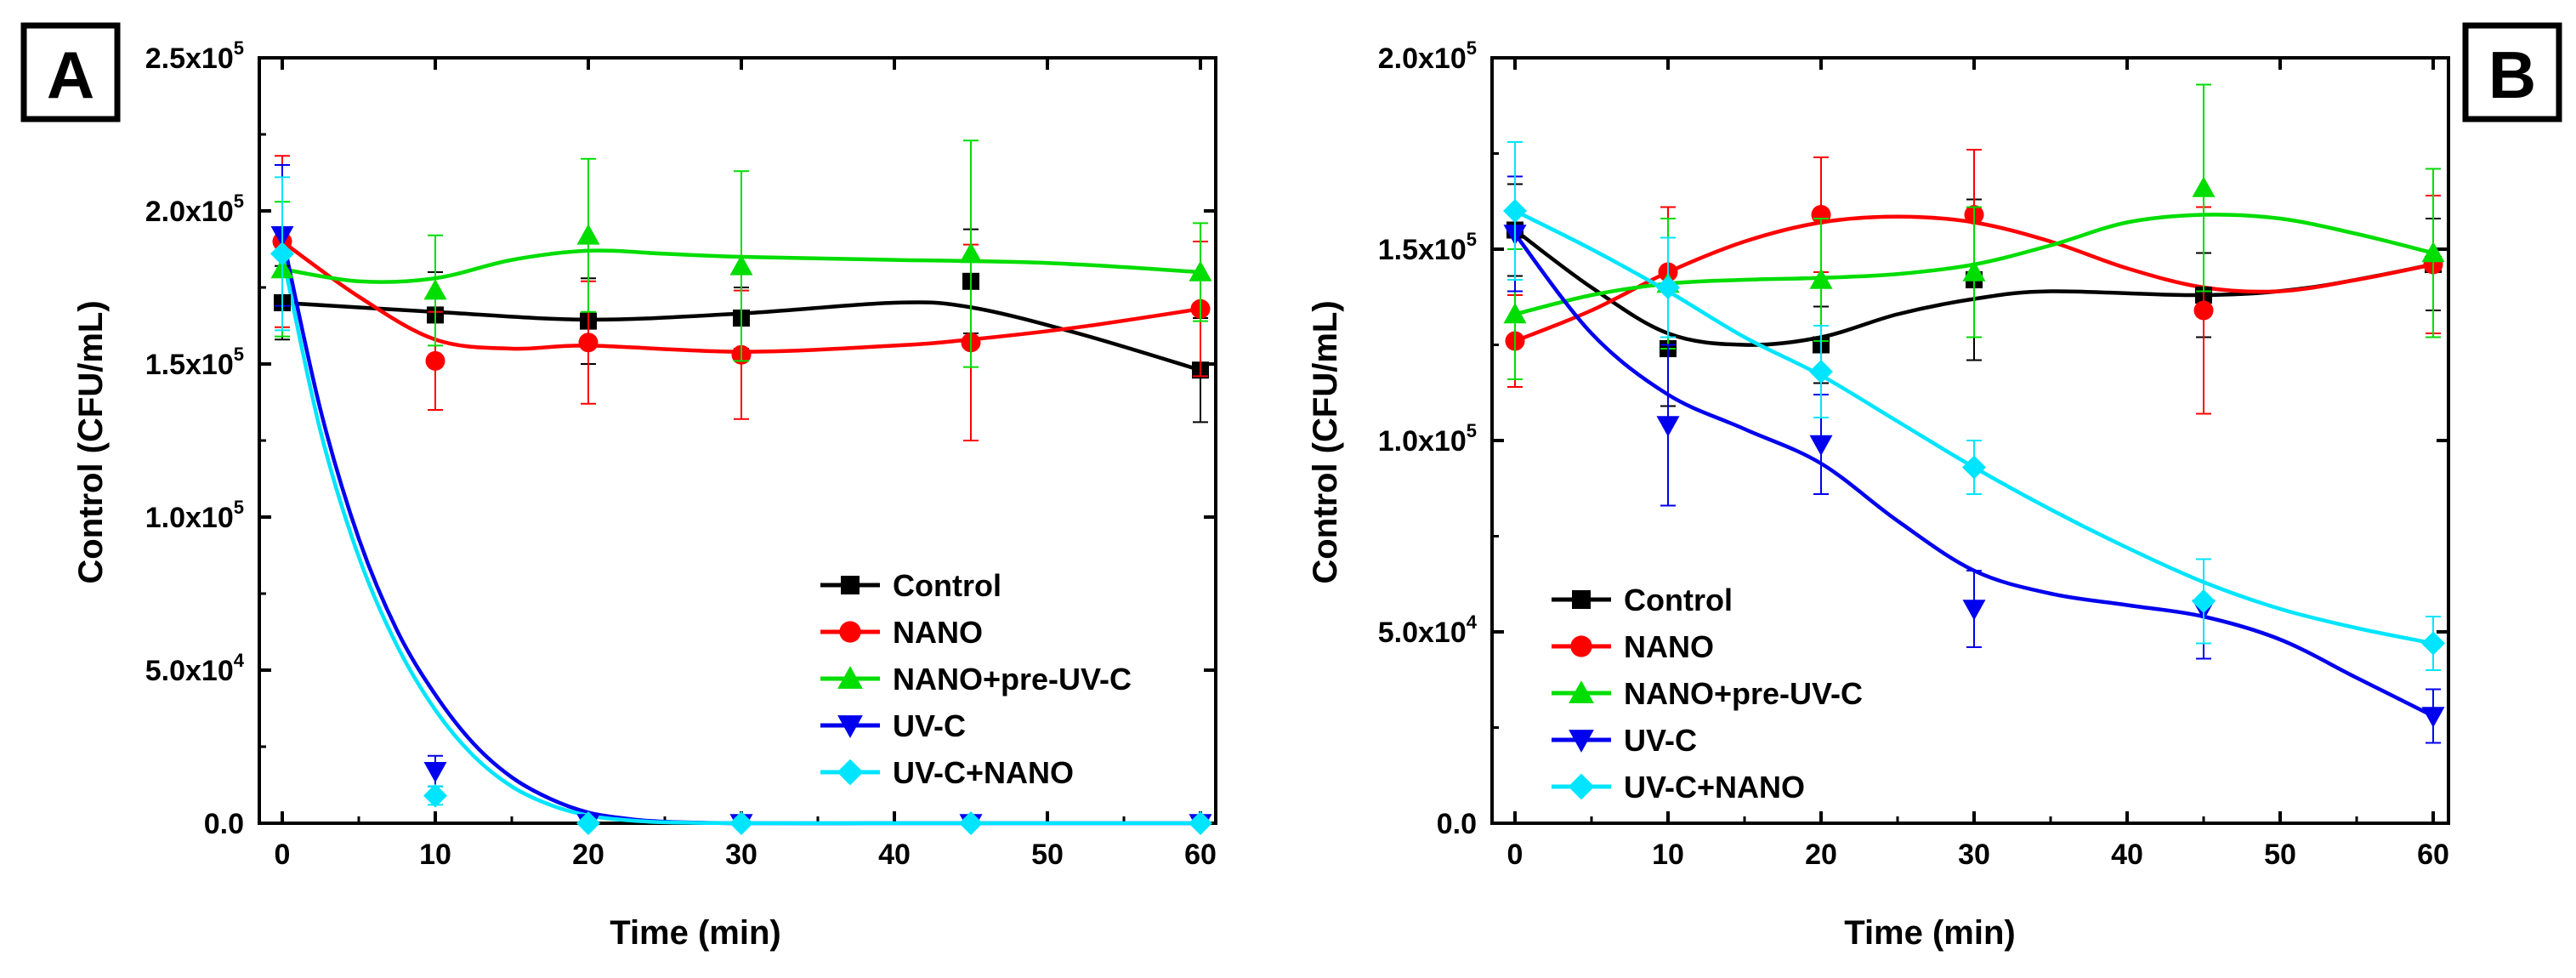 The image size is (2576, 978). Describe the element at coordinates (1974, 231) in the screenshot. I see `series-nano-pre-uv-c` at that location.